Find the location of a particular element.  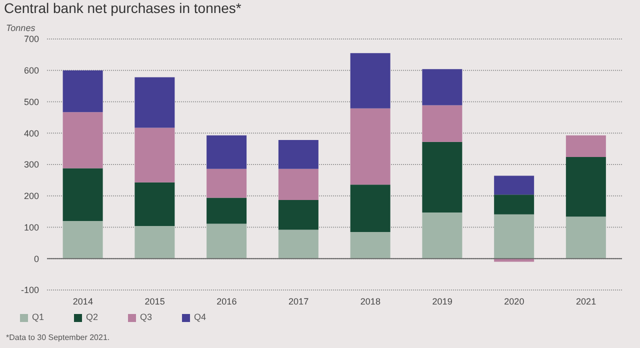

x-tick-label: 2016 is located at coordinates (226, 301).